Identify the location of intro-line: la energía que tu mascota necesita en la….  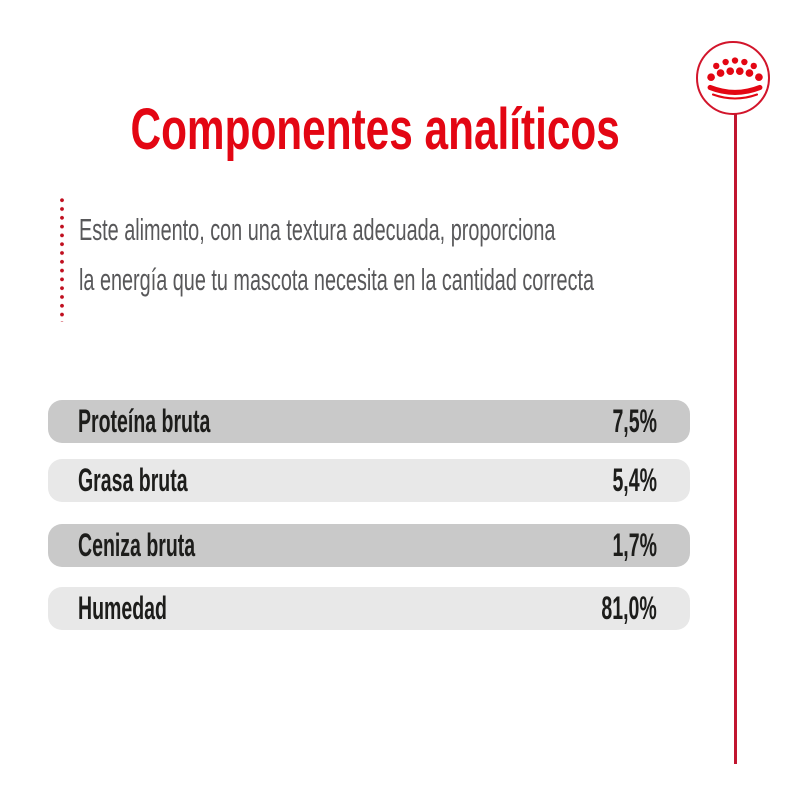
(337, 279).